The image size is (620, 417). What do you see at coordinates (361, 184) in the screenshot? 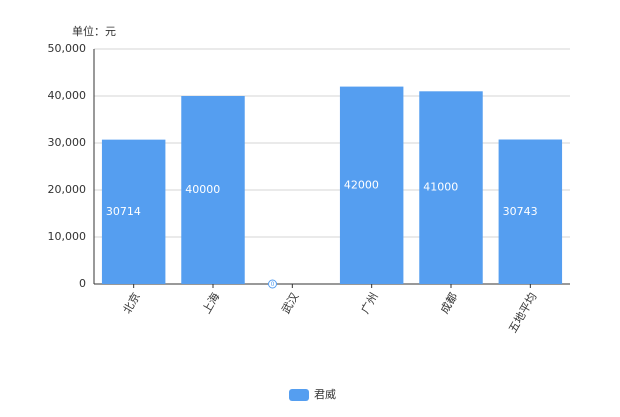
I see `value-label: 42000` at bounding box center [361, 184].